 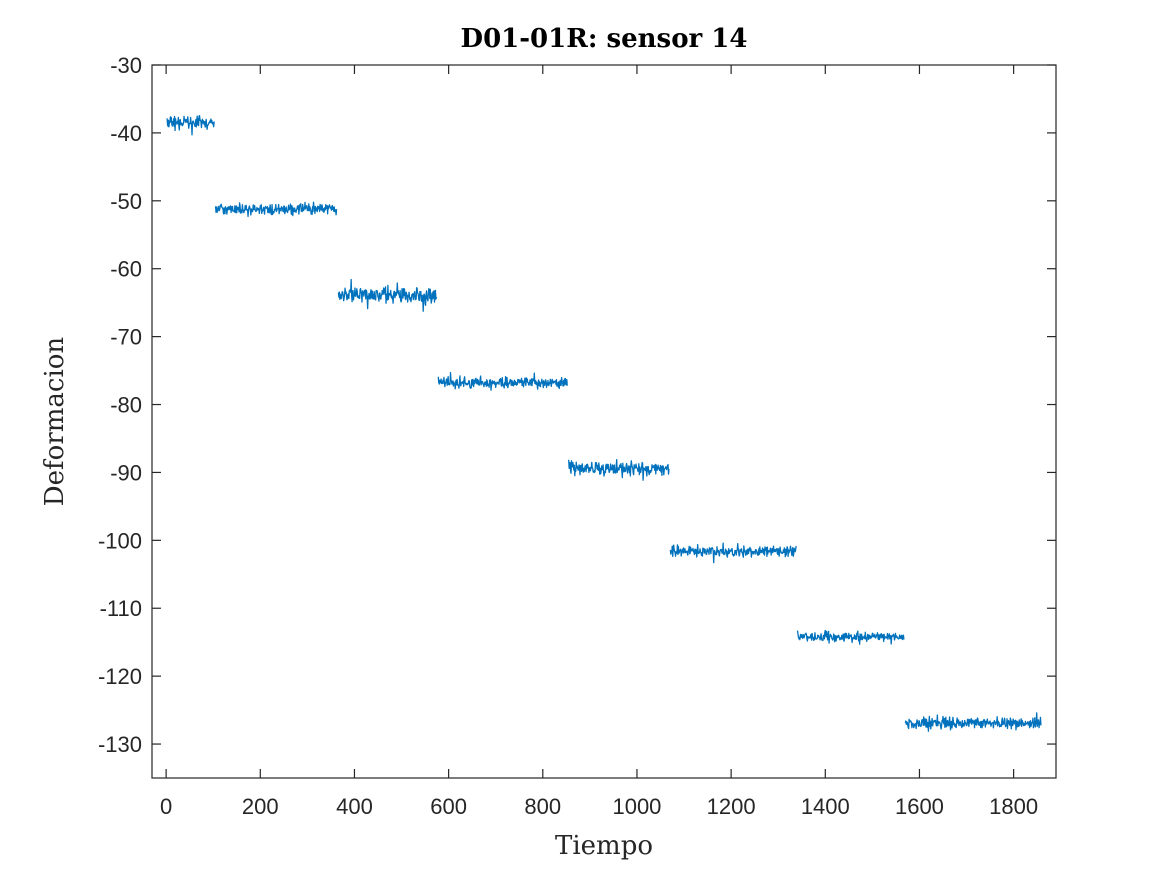 What do you see at coordinates (126, 201) in the screenshot?
I see `y-tick-label: -50` at bounding box center [126, 201].